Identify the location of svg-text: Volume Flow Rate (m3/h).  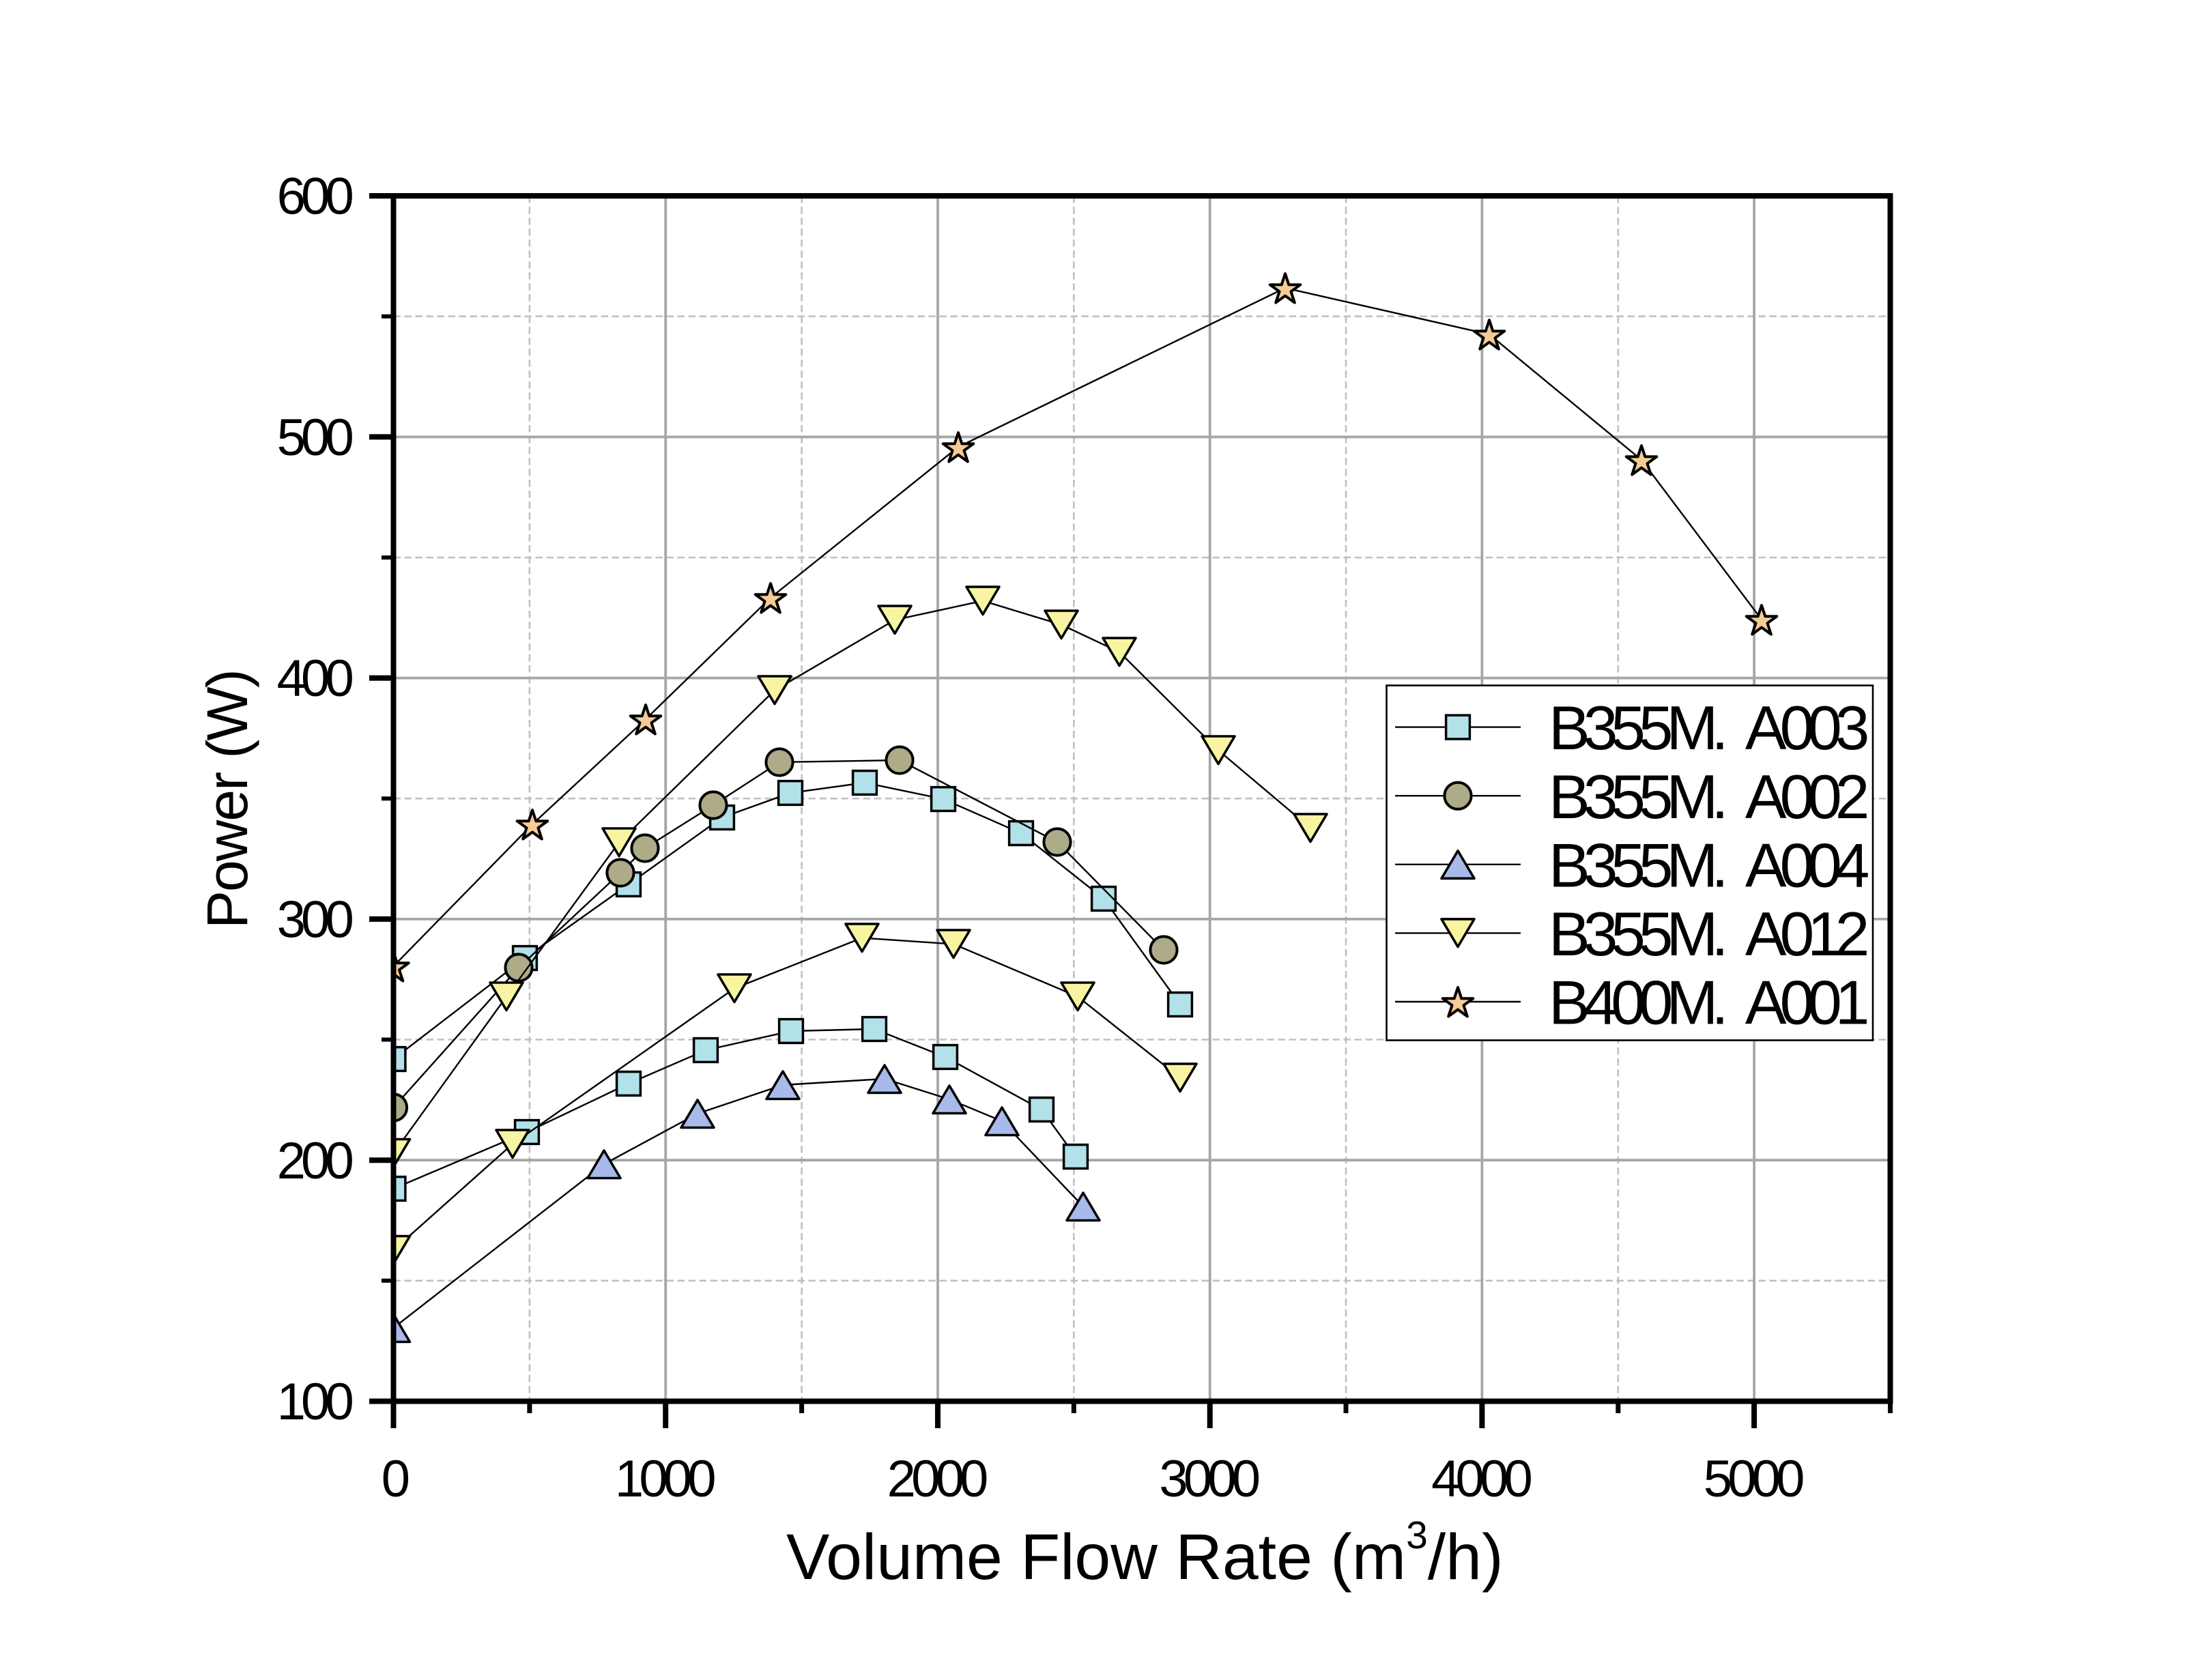
(1145, 1553).